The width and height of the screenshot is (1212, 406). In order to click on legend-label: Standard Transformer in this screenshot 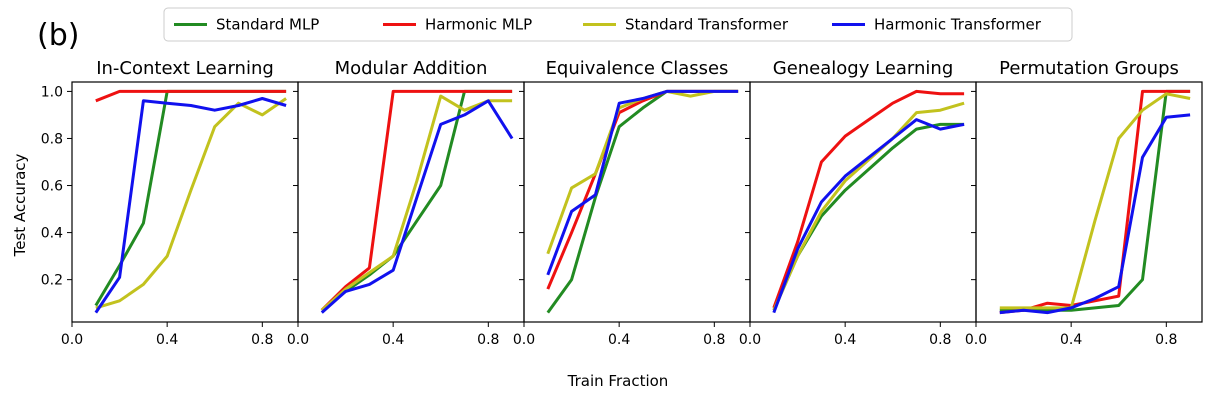, I will do `click(707, 25)`.